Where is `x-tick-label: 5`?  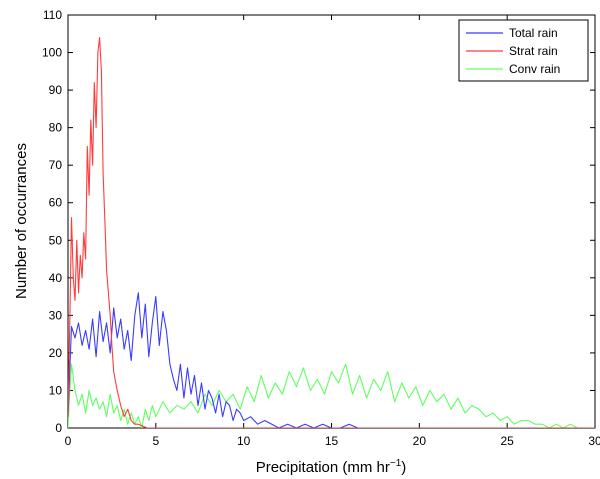 x-tick-label: 5 is located at coordinates (155, 441).